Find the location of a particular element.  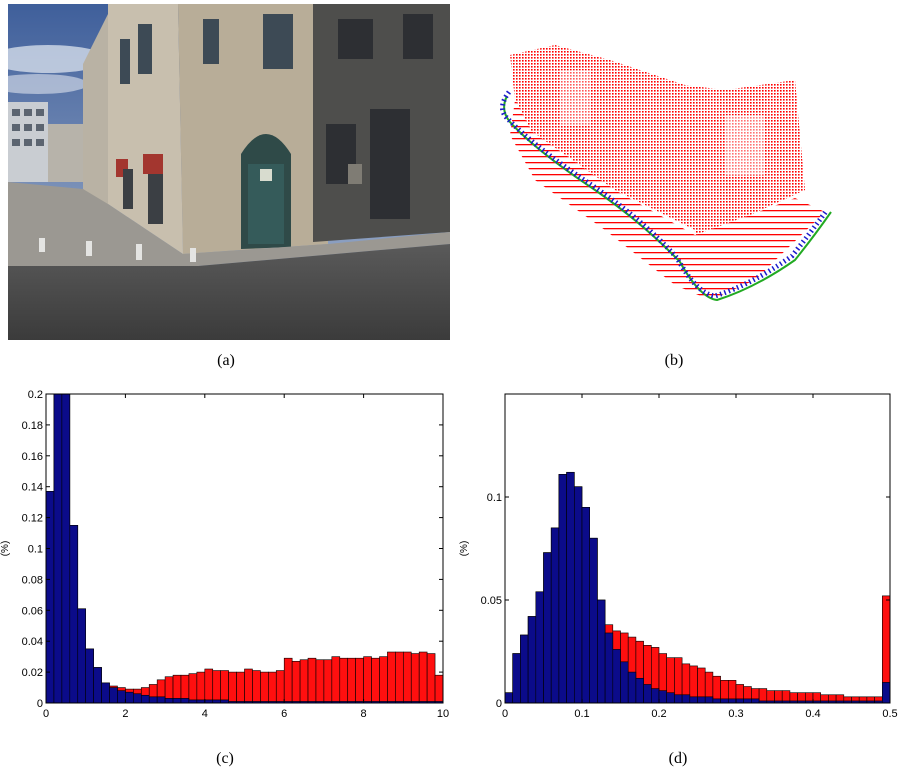

hist-d-xtick-label-4: 0.4 is located at coordinates (812, 714).